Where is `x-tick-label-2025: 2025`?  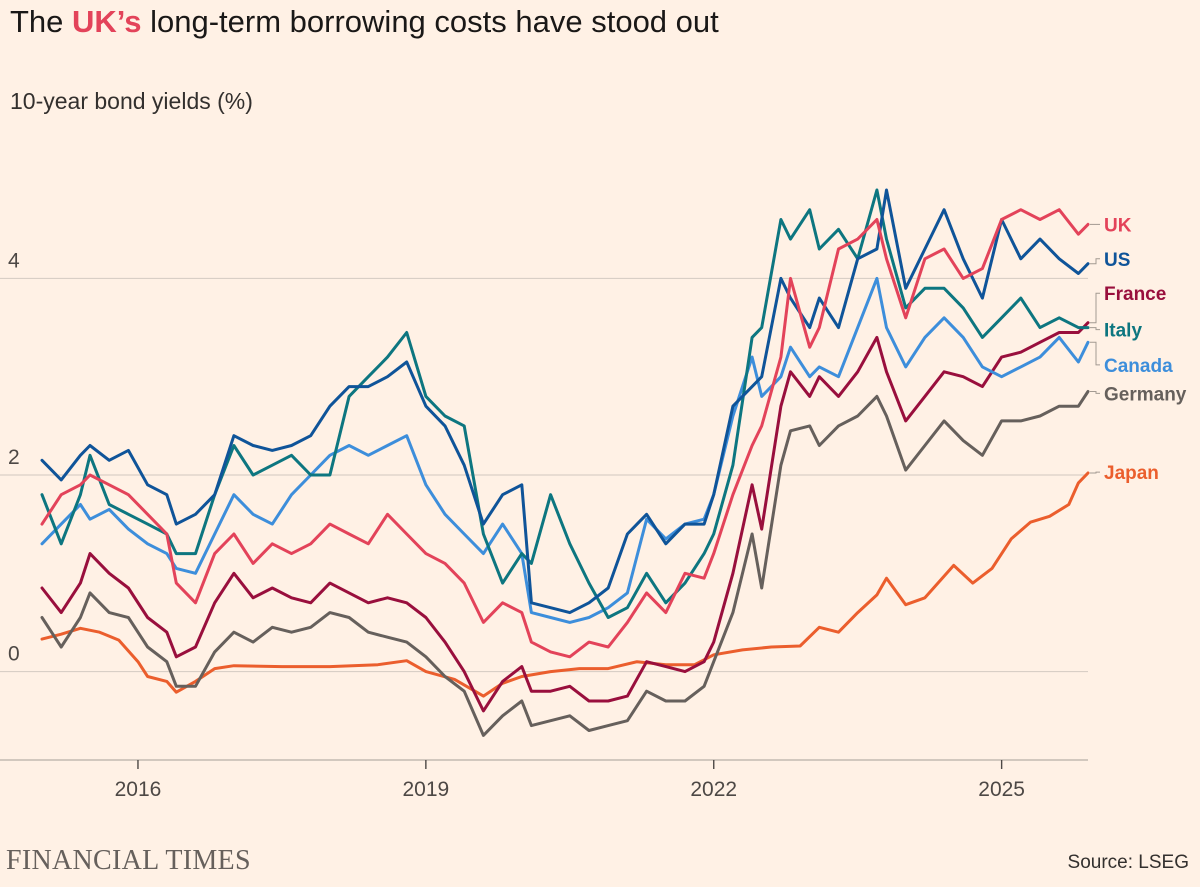 x-tick-label-2025: 2025 is located at coordinates (1001, 789).